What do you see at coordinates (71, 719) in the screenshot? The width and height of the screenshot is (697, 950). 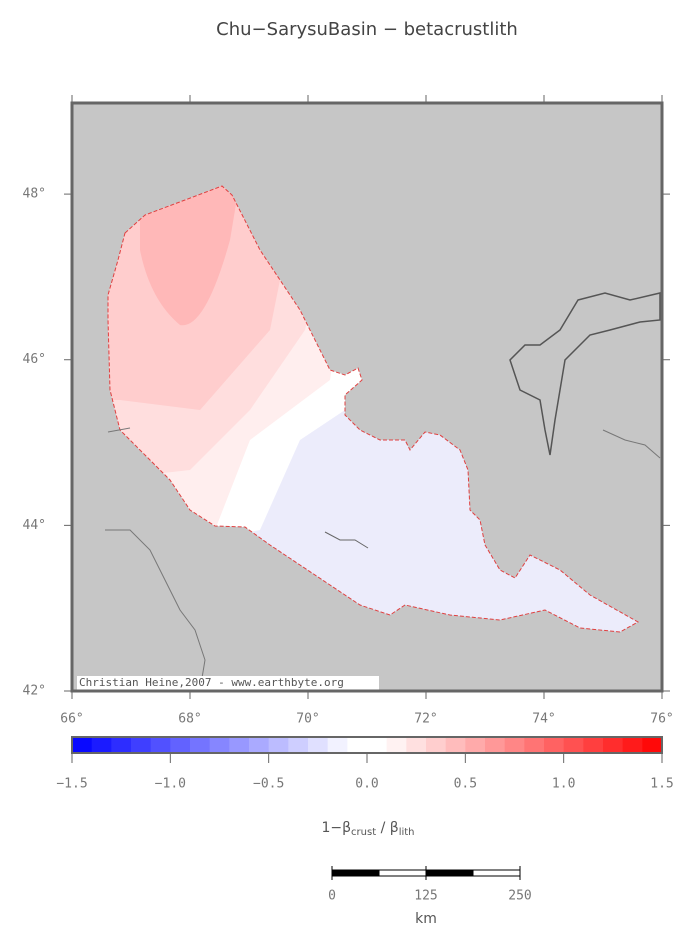 I see `lon-tick-label: 66°` at bounding box center [71, 719].